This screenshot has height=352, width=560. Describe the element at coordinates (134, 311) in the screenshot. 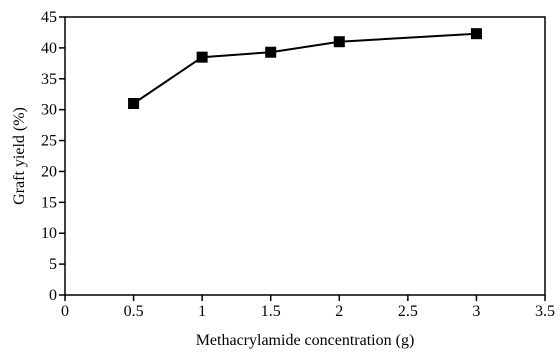

I see `x-tick-label: 0.5` at that location.